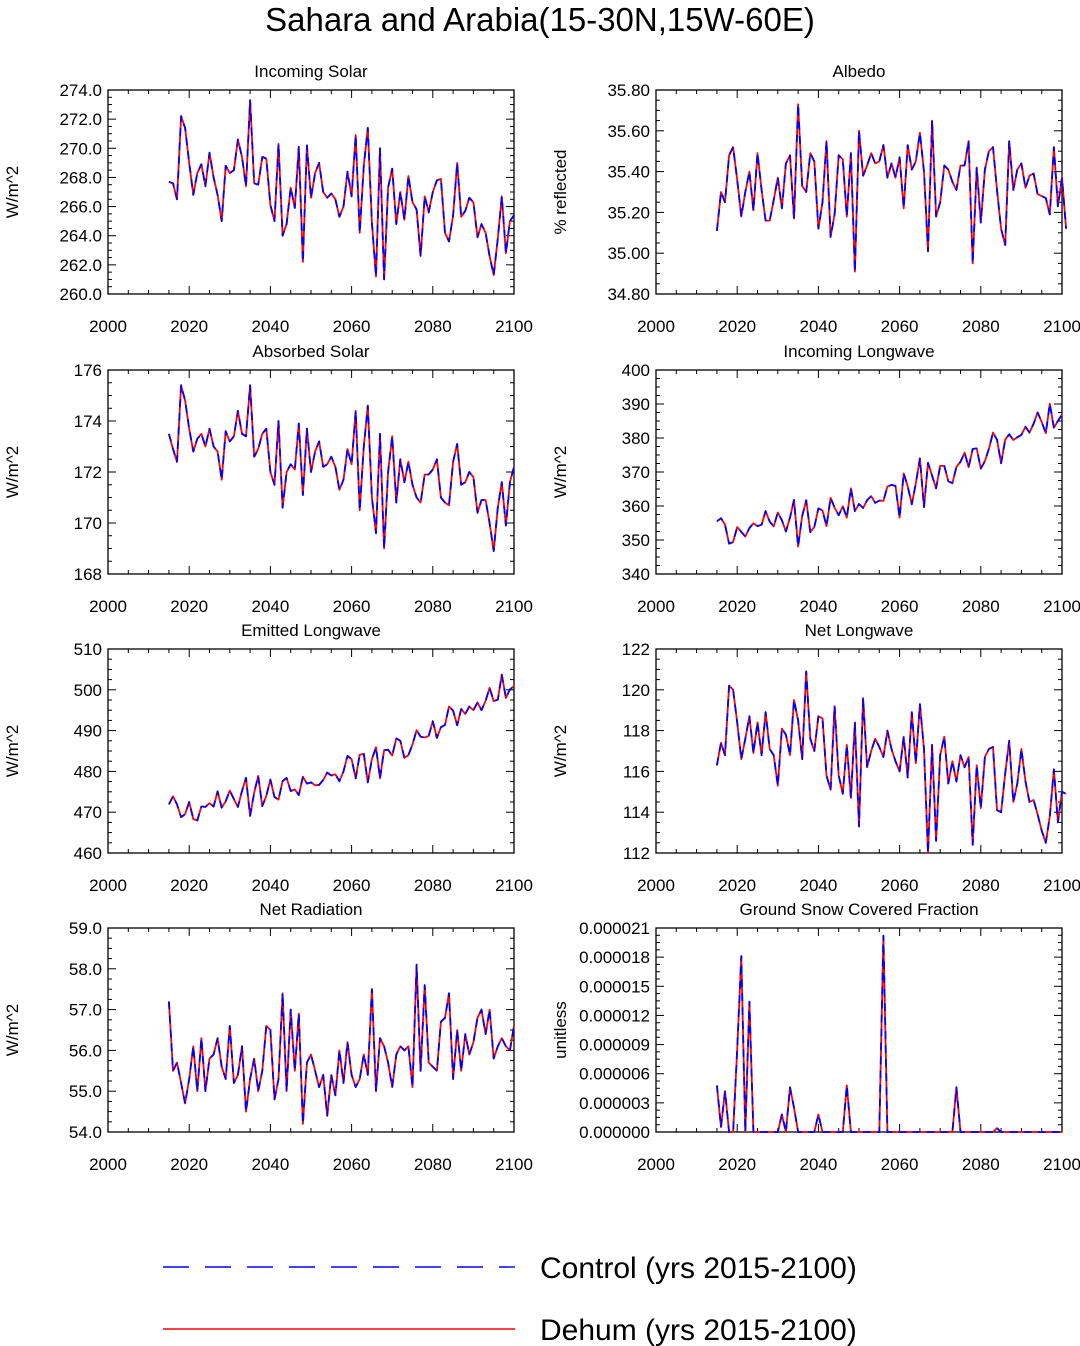 This screenshot has height=1346, width=1080. I want to click on y-tick-label: 0.000015, so click(614, 986).